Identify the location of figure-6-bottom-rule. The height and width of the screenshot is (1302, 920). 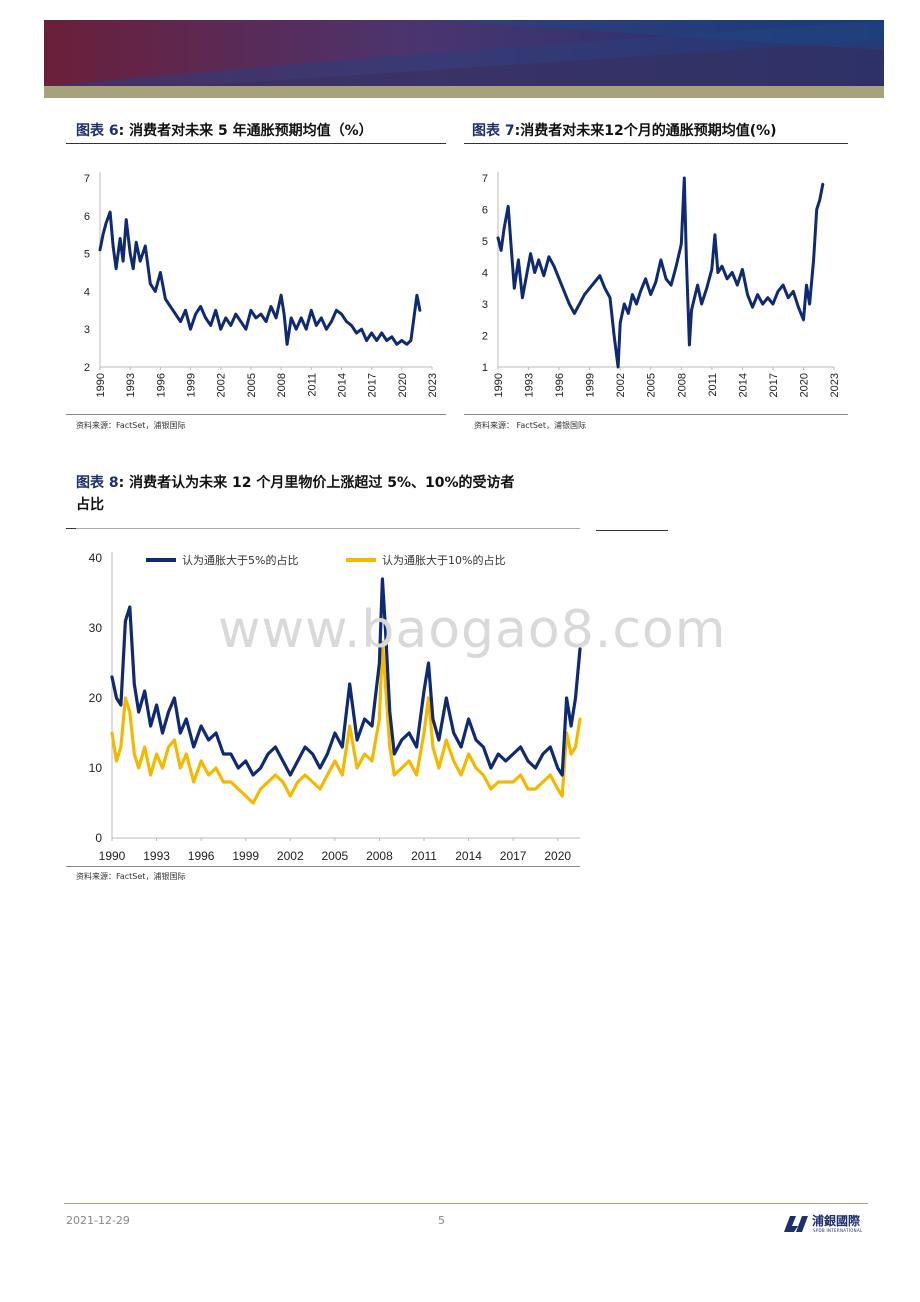
(256, 414).